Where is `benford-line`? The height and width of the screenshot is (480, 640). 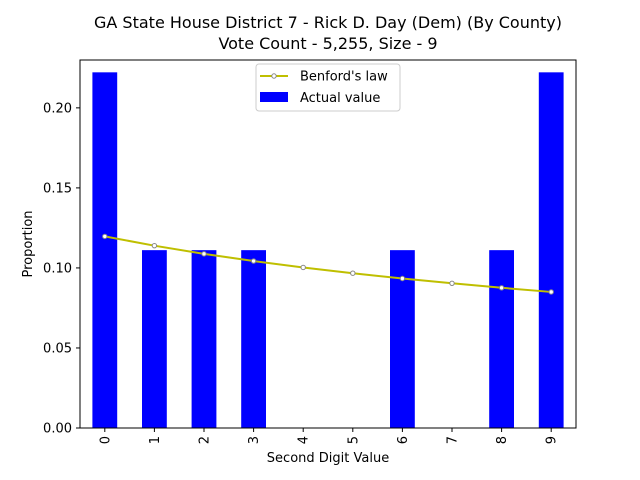 benford-line is located at coordinates (328, 264).